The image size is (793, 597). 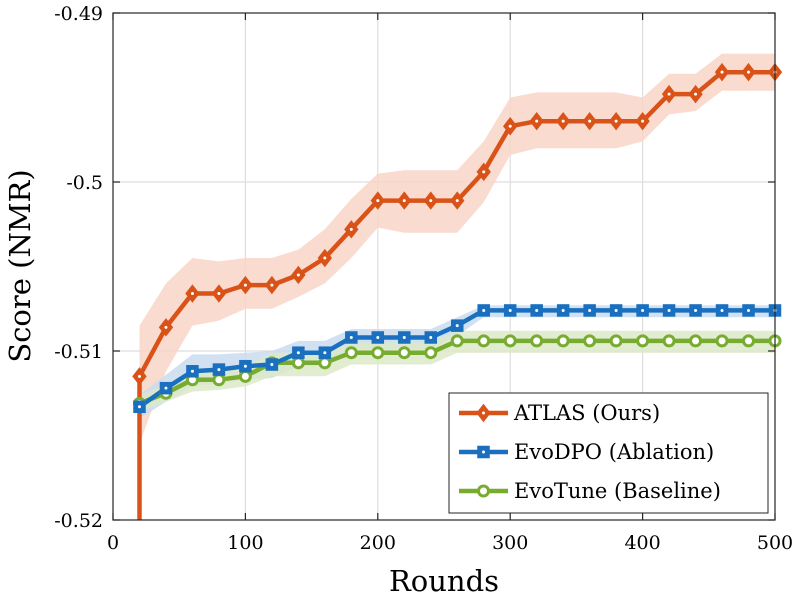 What do you see at coordinates (775, 543) in the screenshot?
I see `x-tick-label: 500` at bounding box center [775, 543].